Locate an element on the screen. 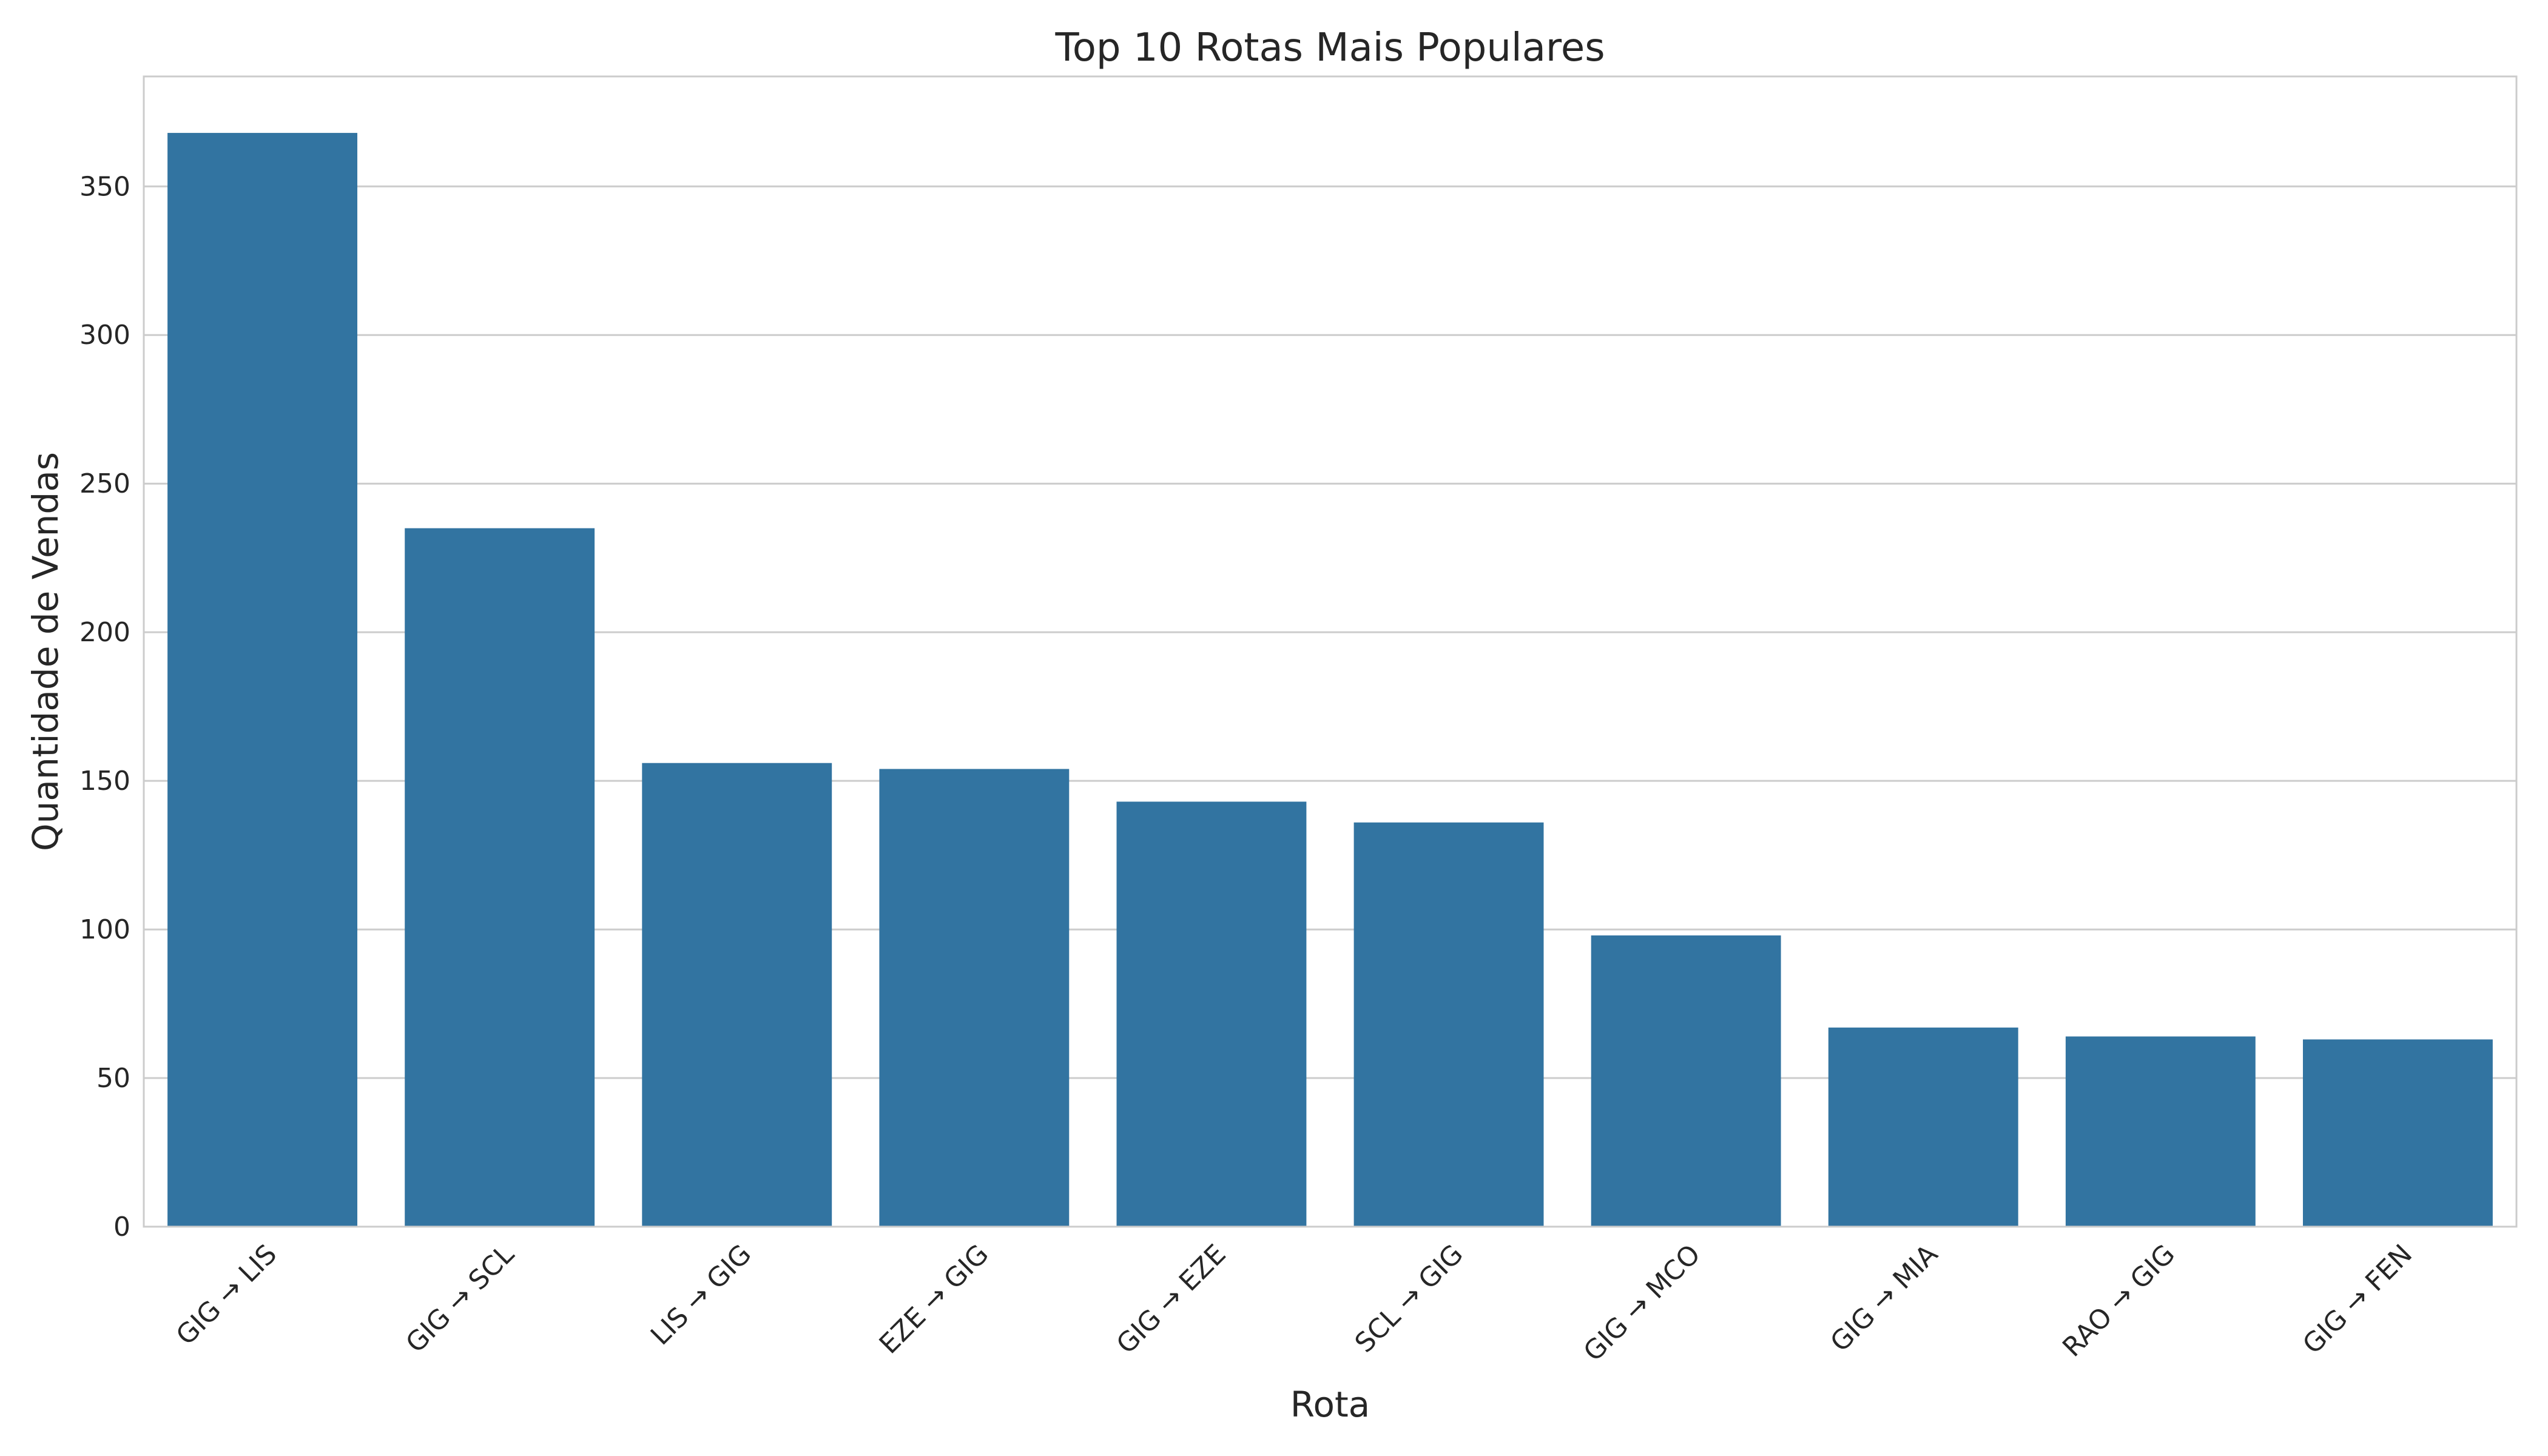 This screenshot has height=1456, width=2548. x-tick-label: RAO → GIG is located at coordinates (2119, 1301).